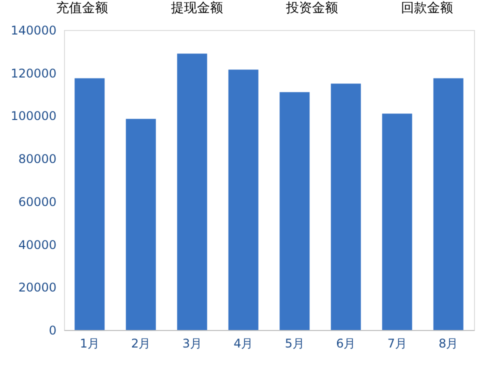 This screenshot has height=380, width=500. Describe the element at coordinates (141, 343) in the screenshot. I see `x-tick-label: 2月` at that location.